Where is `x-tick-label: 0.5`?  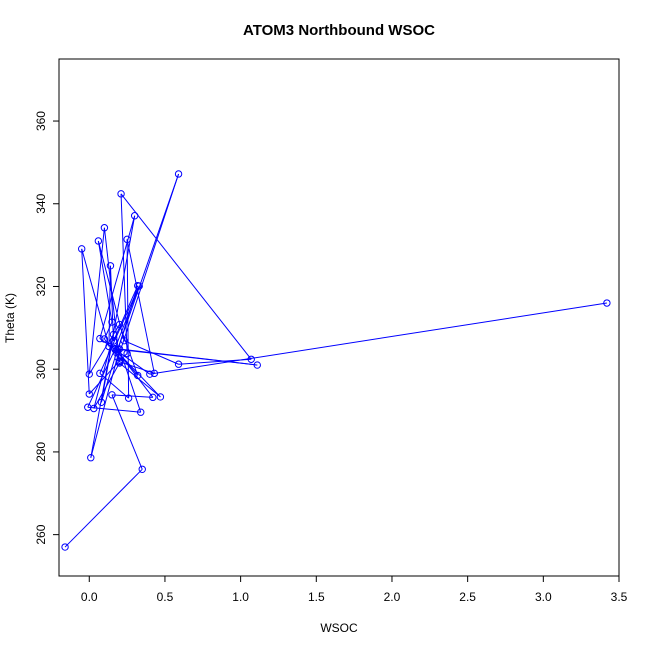
x-tick-label: 0.5 is located at coordinates (165, 597).